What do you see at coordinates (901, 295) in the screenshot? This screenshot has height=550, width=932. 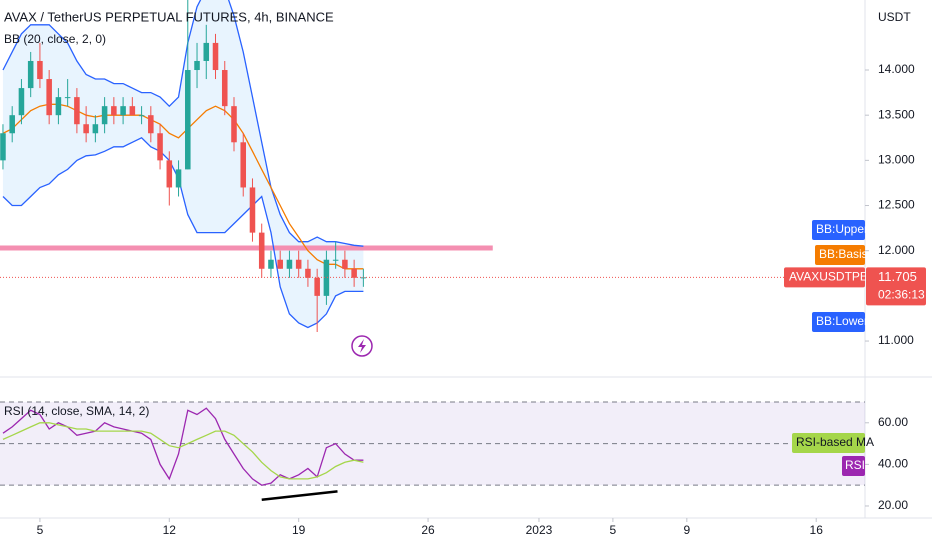 I see `countdown-label: 02:36:13` at bounding box center [901, 295].